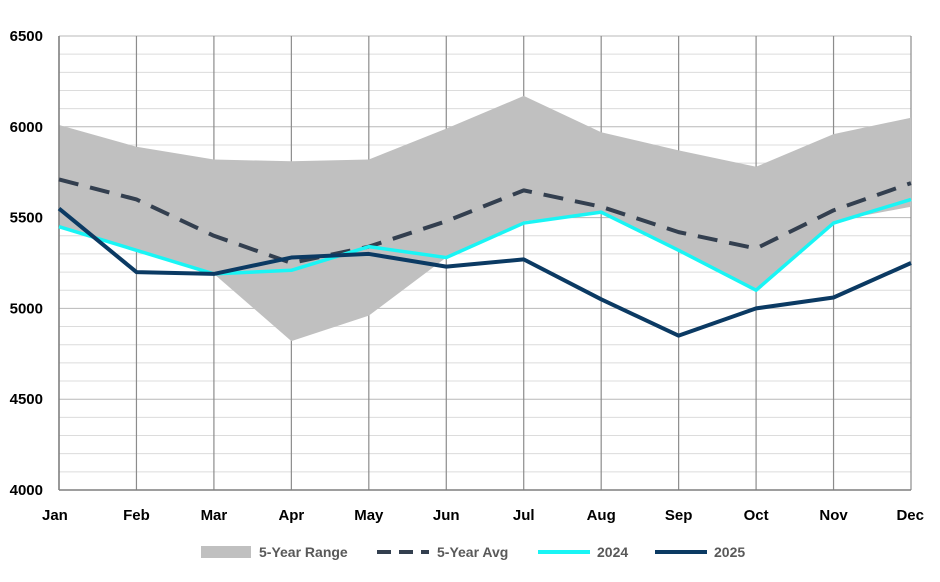 Image resolution: width=940 pixels, height=582 pixels. What do you see at coordinates (26, 308) in the screenshot?
I see `y-tick-label: 5000` at bounding box center [26, 308].